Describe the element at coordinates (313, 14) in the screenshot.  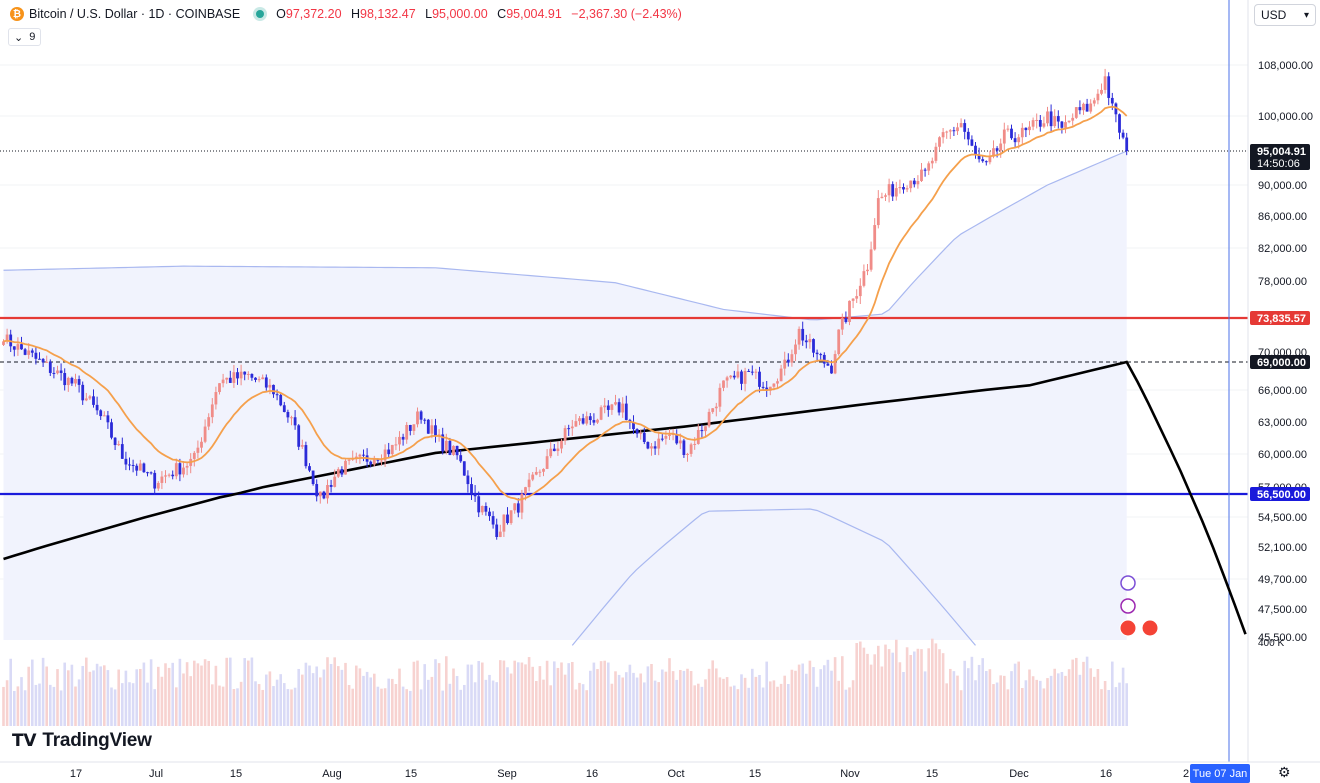
I see `open-value: 97,372.20` at that location.